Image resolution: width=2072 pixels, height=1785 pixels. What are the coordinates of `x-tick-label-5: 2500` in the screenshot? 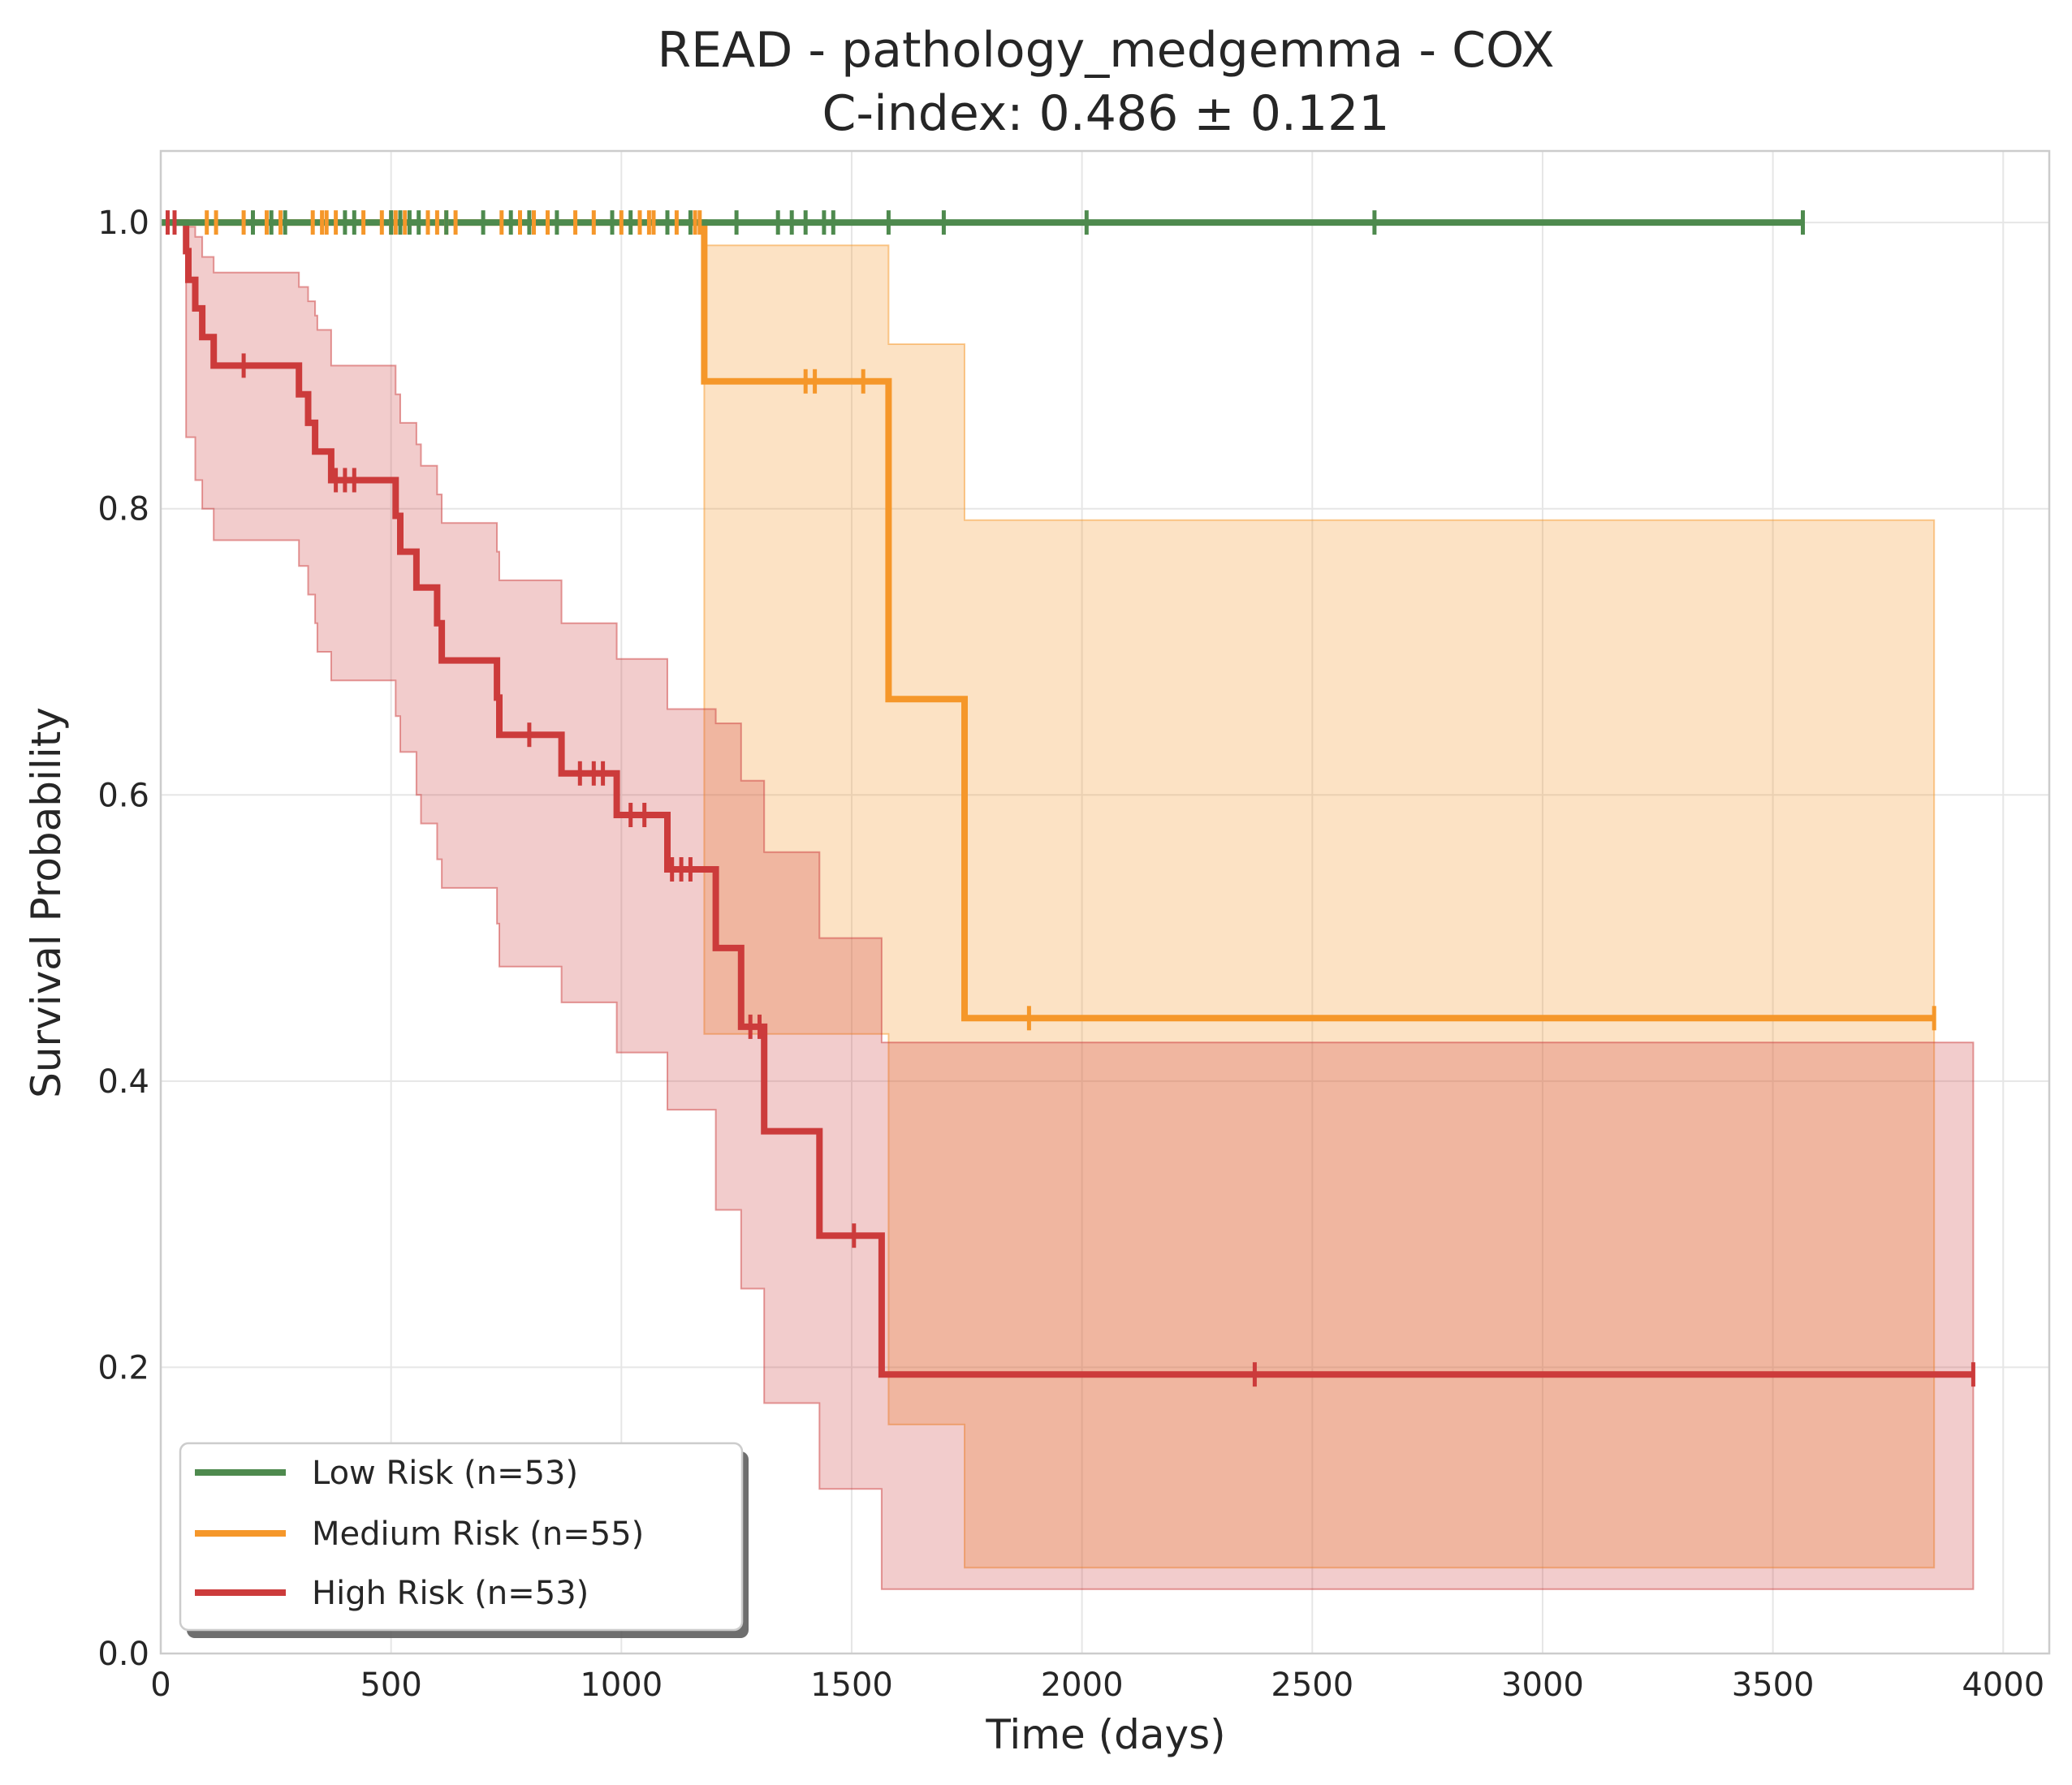 It's located at (1312, 1685).